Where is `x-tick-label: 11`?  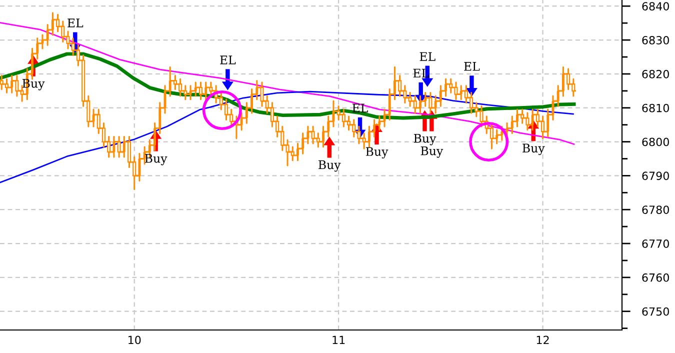
x-tick-label: 11 is located at coordinates (338, 340).